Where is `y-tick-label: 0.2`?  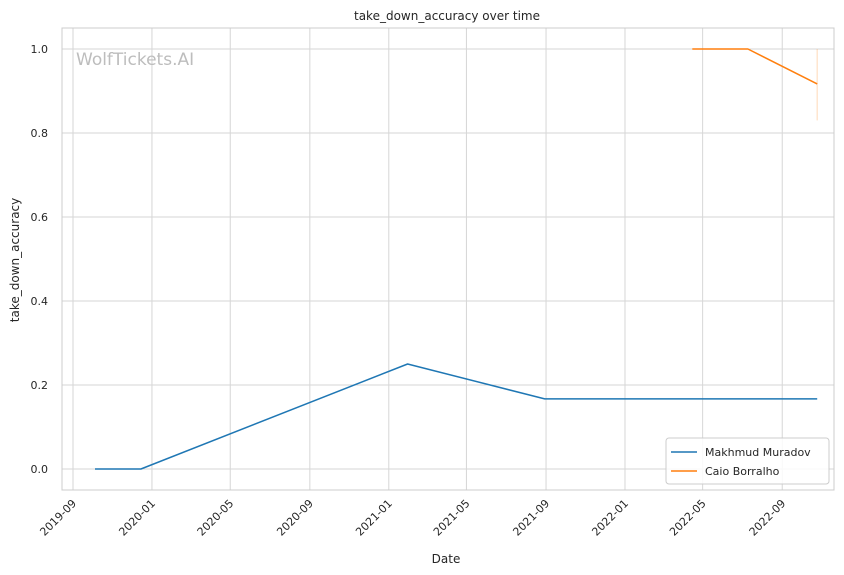
y-tick-label: 0.2 is located at coordinates (40, 385).